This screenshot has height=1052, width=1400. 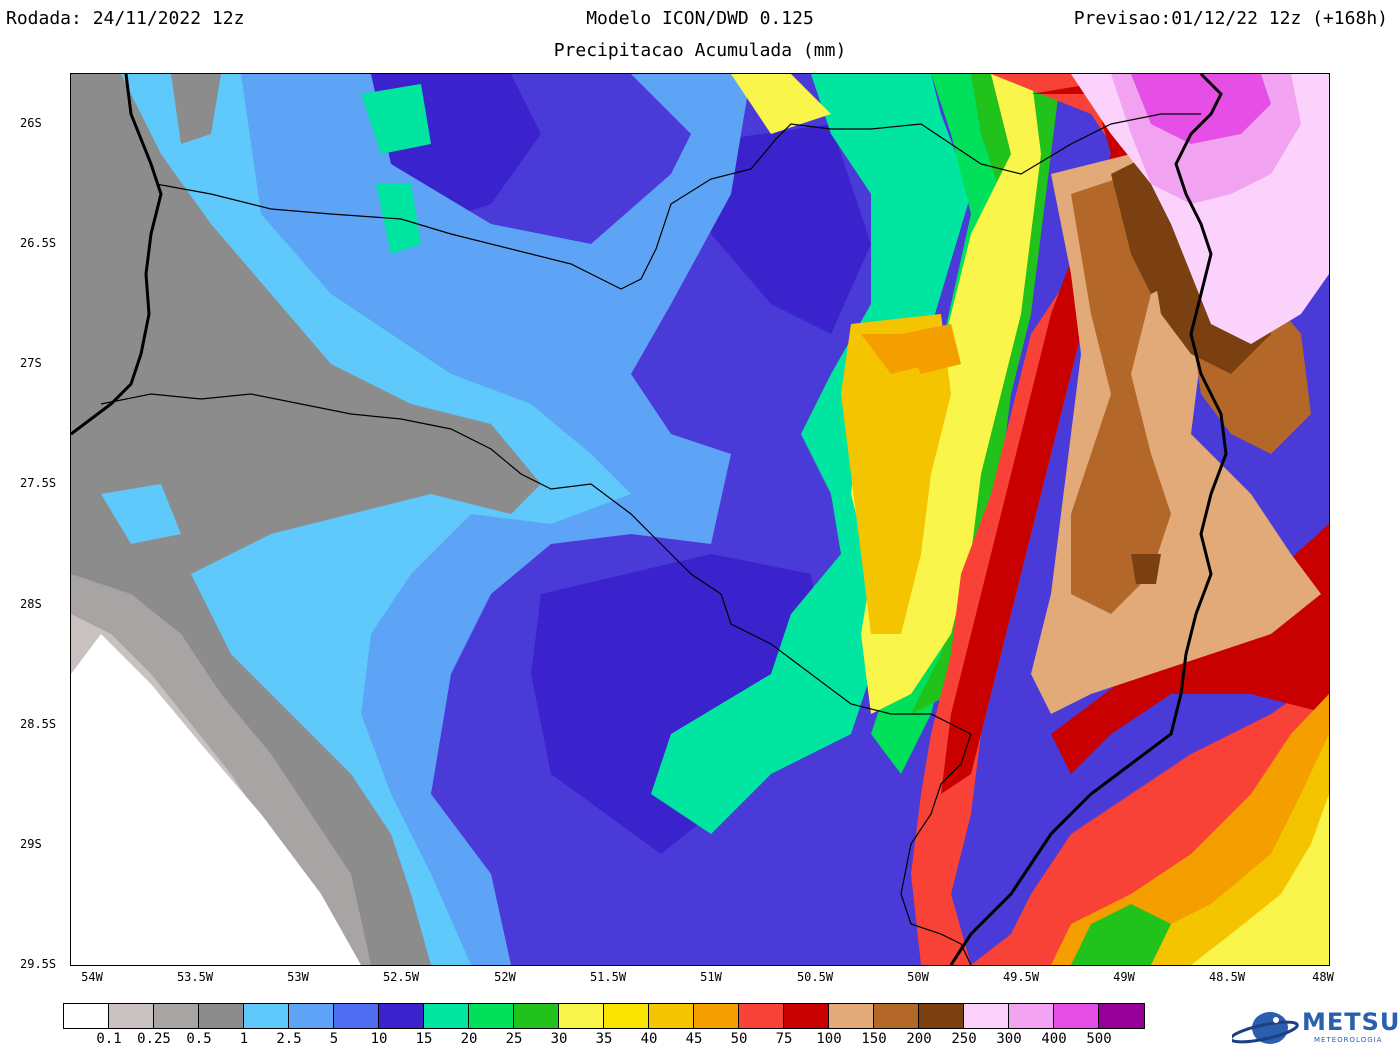 What do you see at coordinates (195, 977) in the screenshot?
I see `lon-label-53-5w: 53.5W` at bounding box center [195, 977].